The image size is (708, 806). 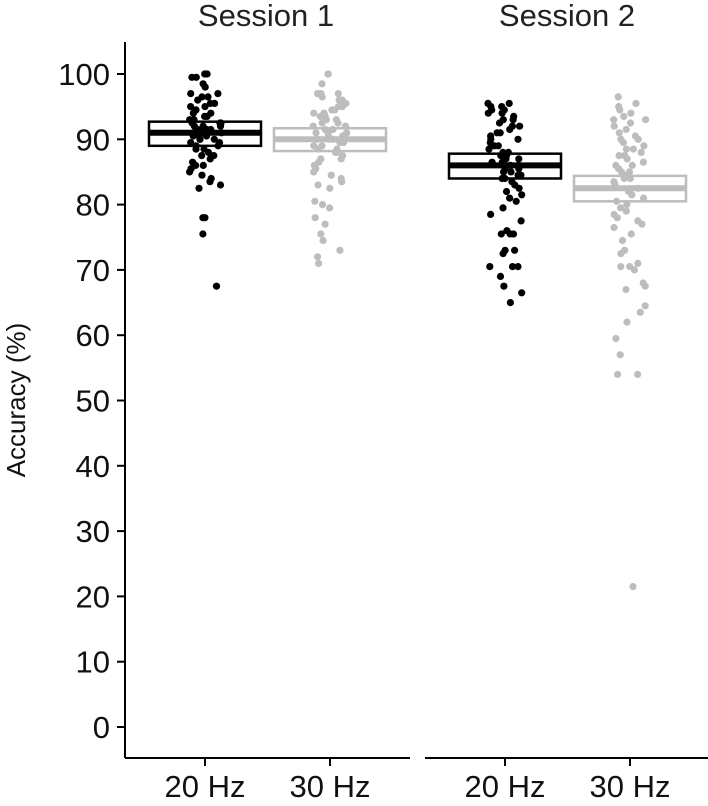 I want to click on panel-titles: Session 1 Session 2, so click(x=416, y=16).